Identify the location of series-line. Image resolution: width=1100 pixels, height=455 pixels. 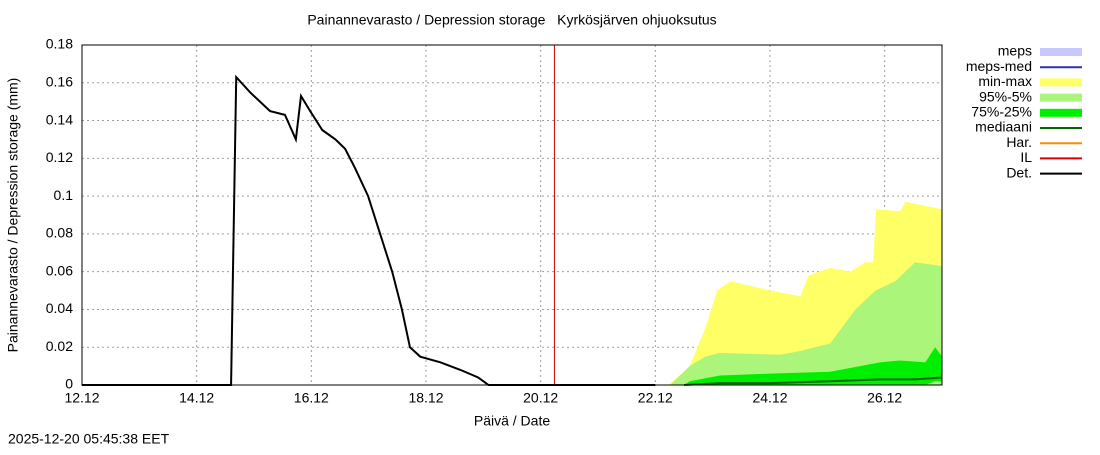
(813, 381).